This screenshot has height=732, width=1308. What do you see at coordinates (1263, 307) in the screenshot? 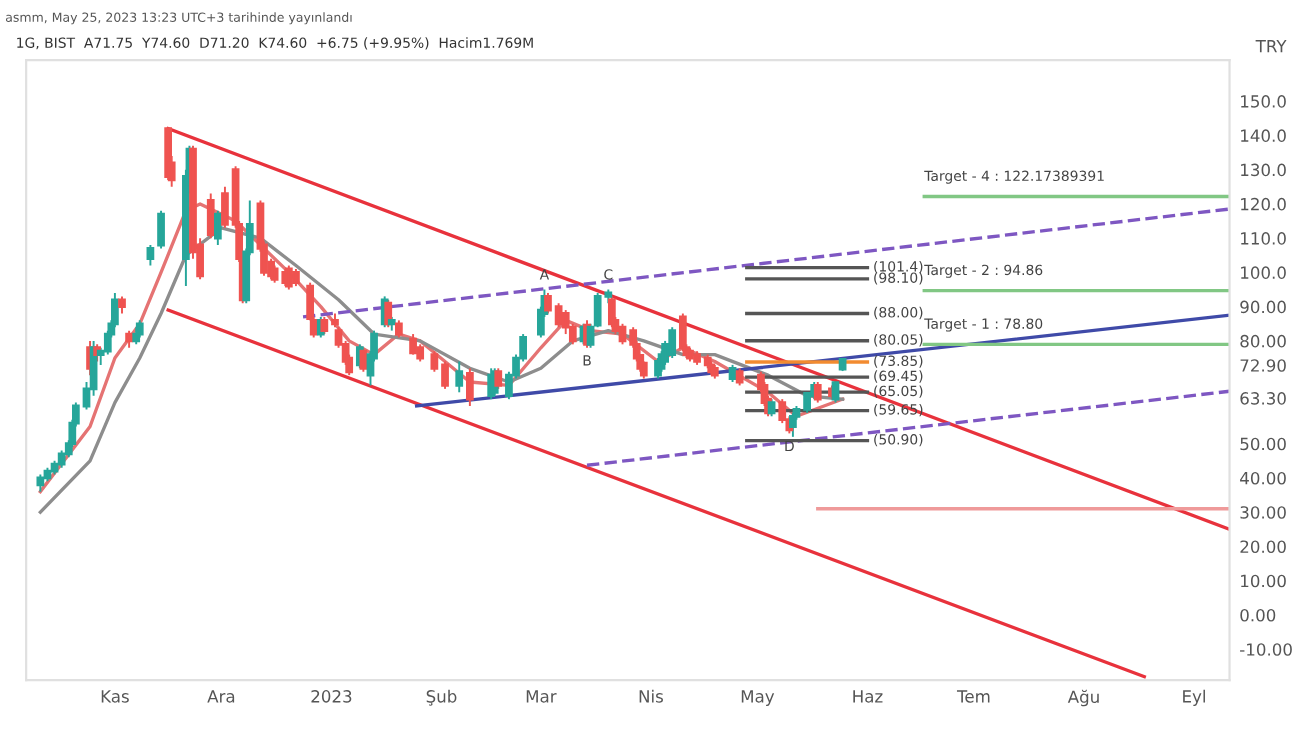
I see `y-tick-label: 90.00` at bounding box center [1263, 307].